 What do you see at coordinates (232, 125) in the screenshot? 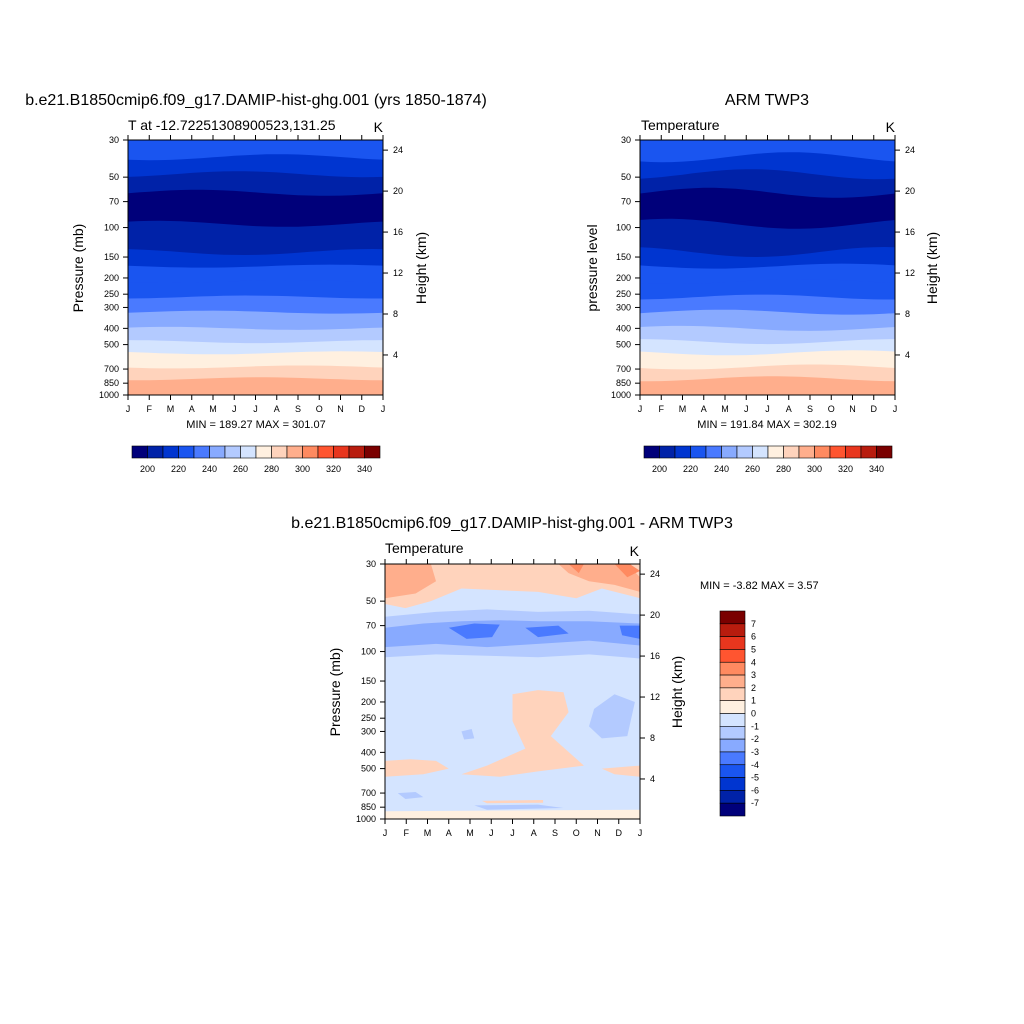
I see `panel-subtitle-left: T at -12.72251308900523,131.25` at bounding box center [232, 125].